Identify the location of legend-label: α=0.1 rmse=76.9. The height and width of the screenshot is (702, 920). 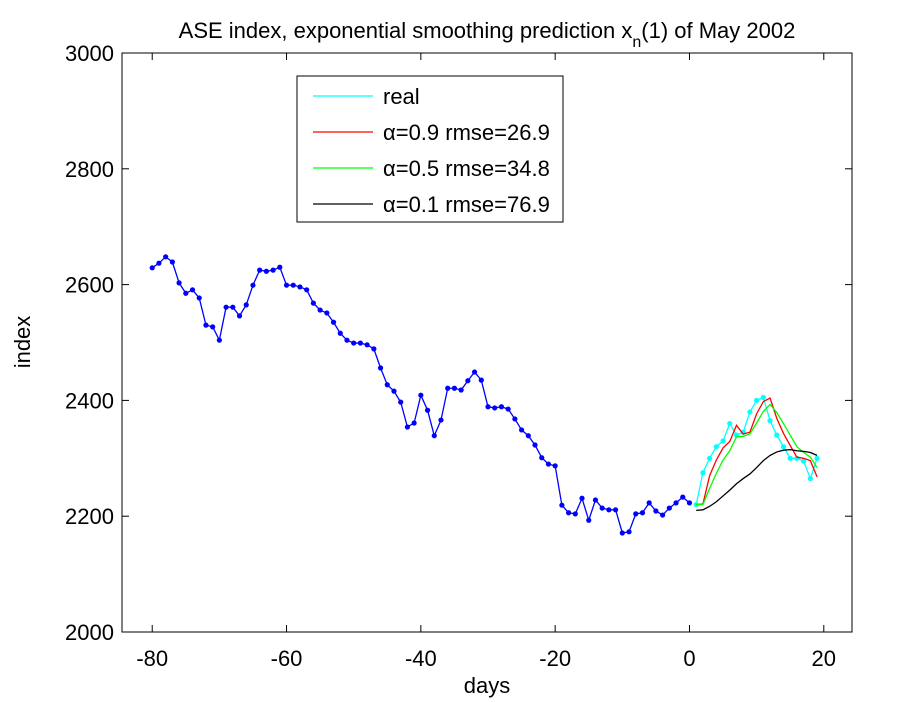
(466, 204).